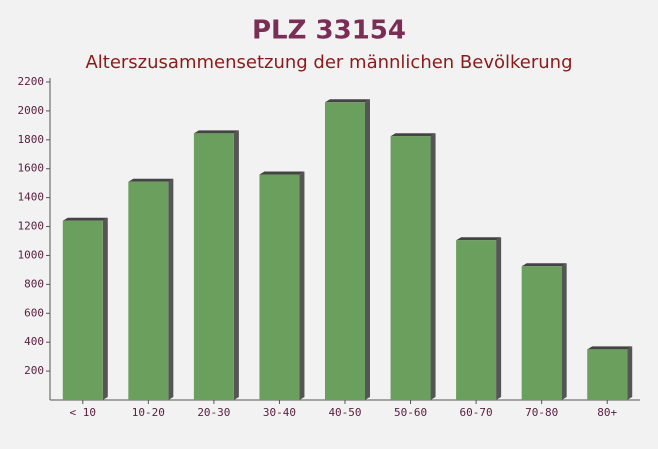 This screenshot has height=449, width=658. What do you see at coordinates (344, 412) in the screenshot?
I see `x-tick-label: 40-50` at bounding box center [344, 412].